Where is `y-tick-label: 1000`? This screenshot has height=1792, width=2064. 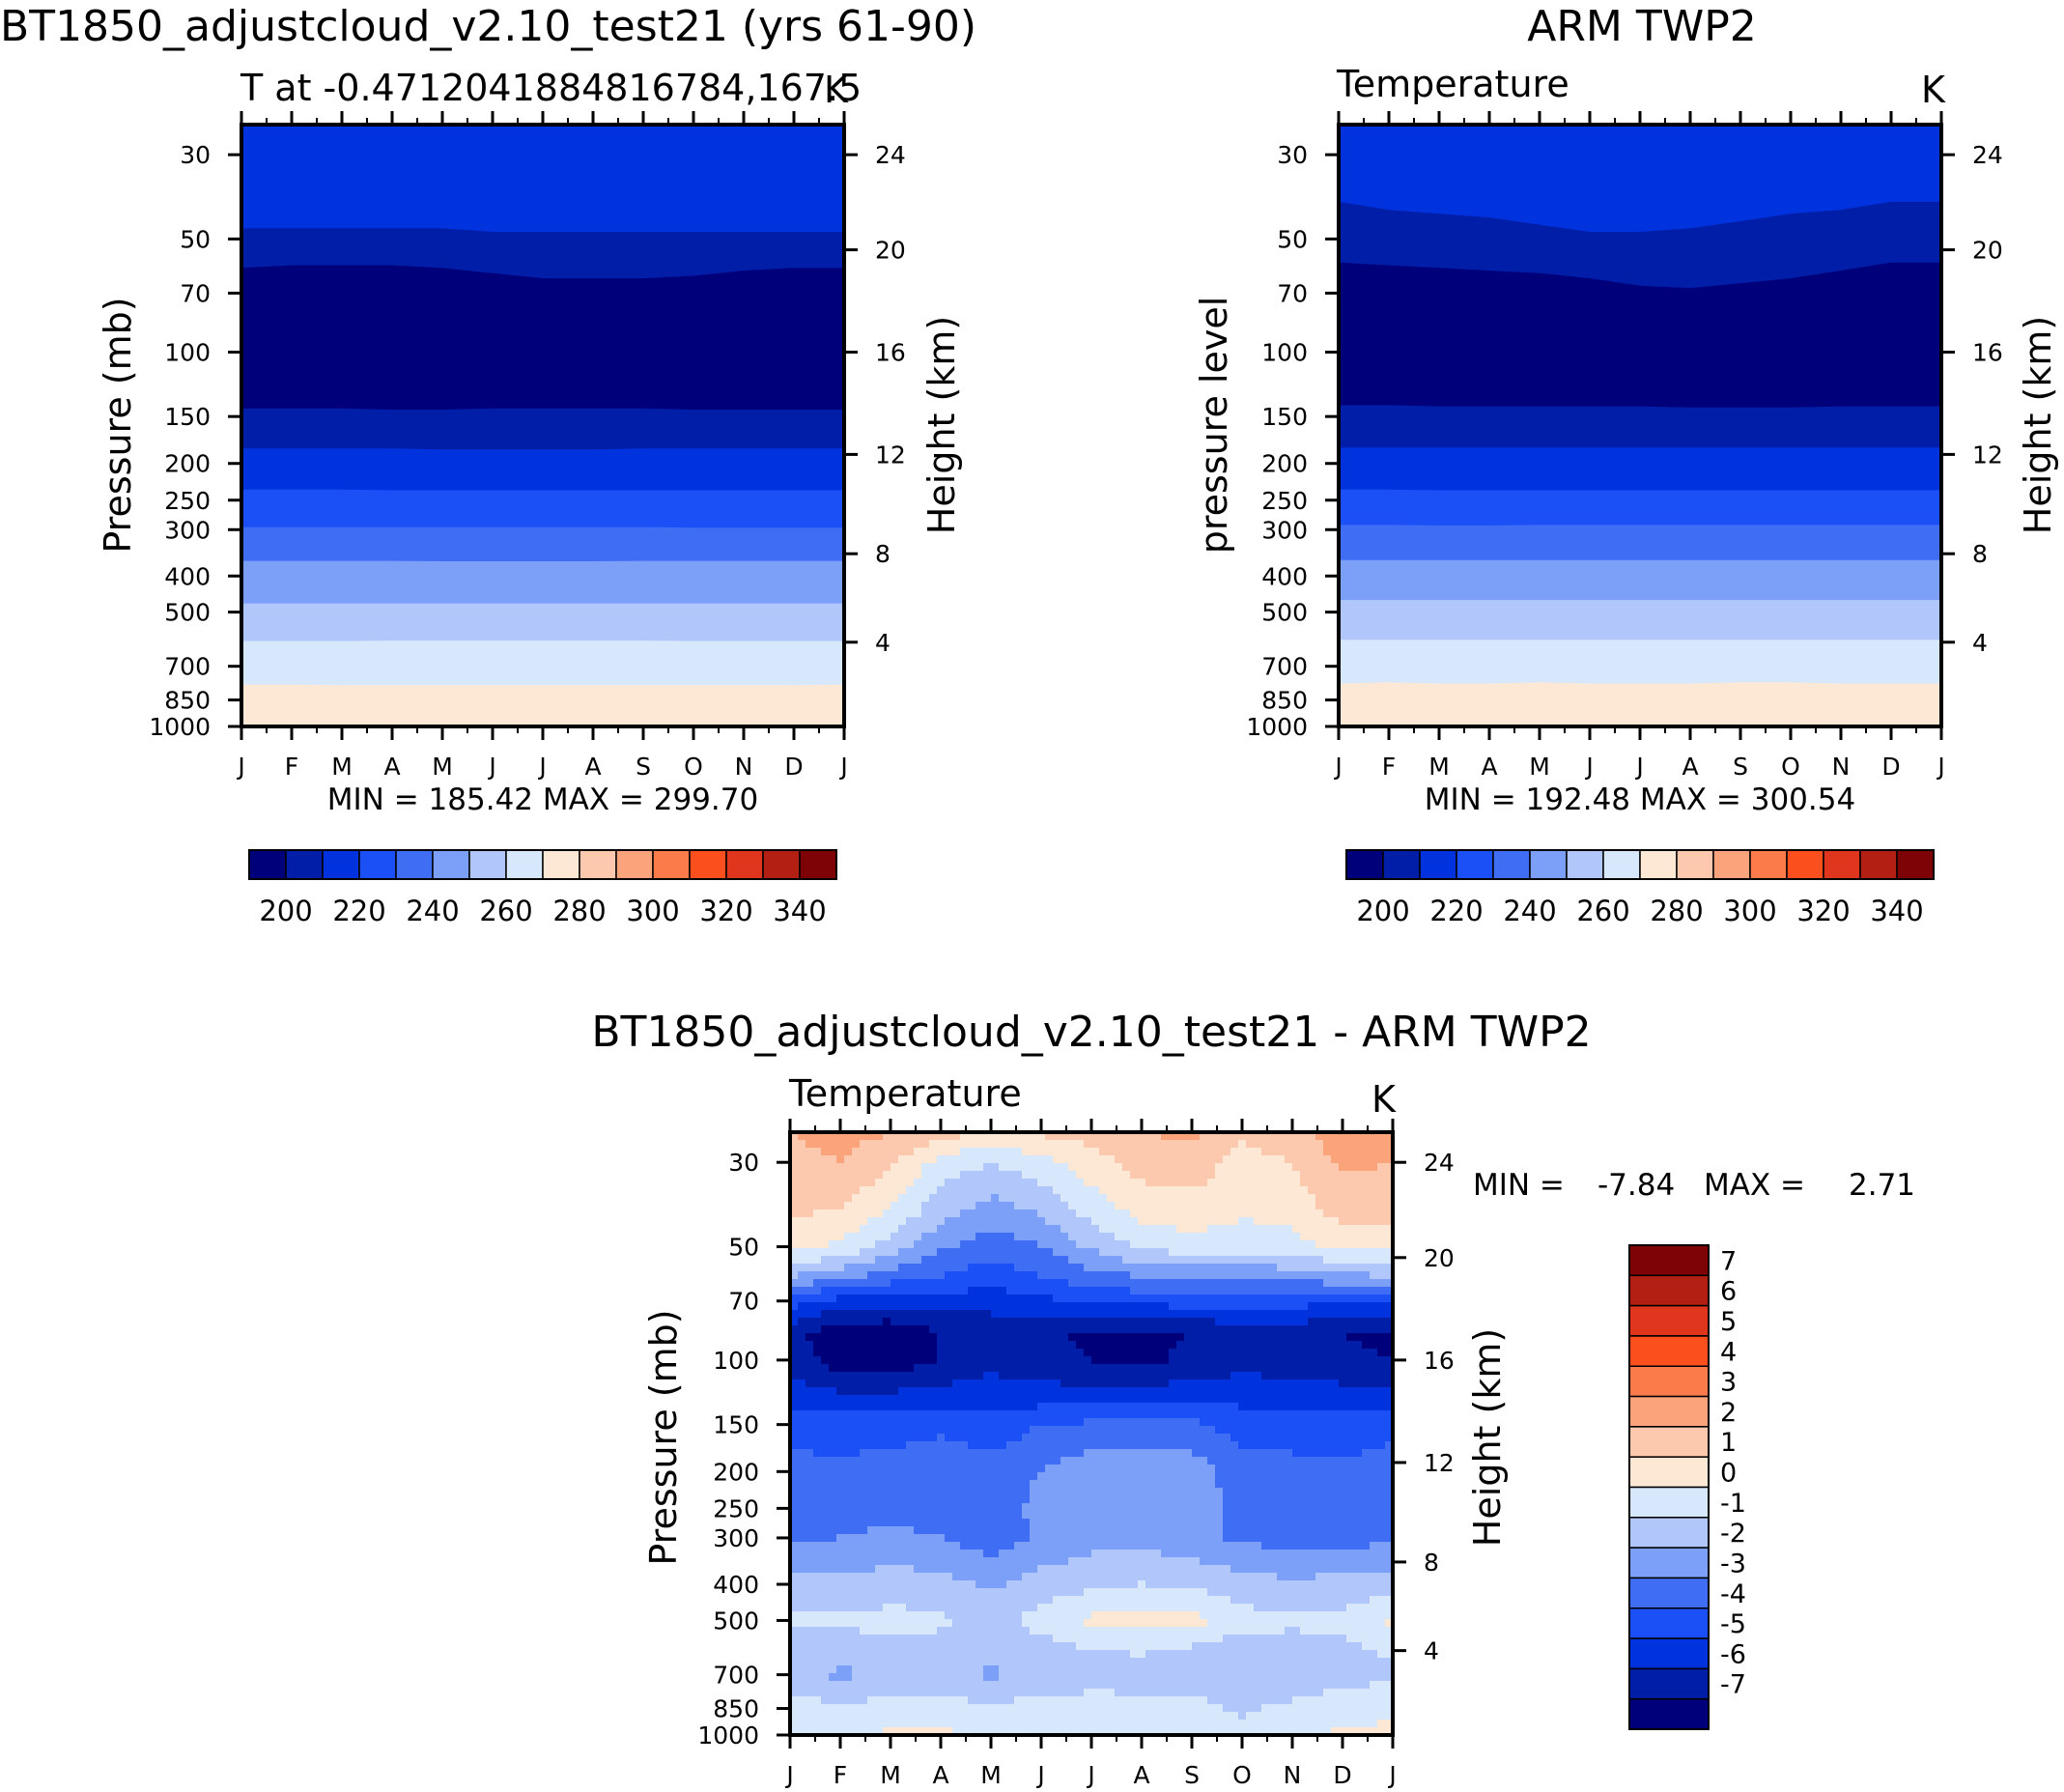
y-tick-label: 1000 is located at coordinates (1277, 727).